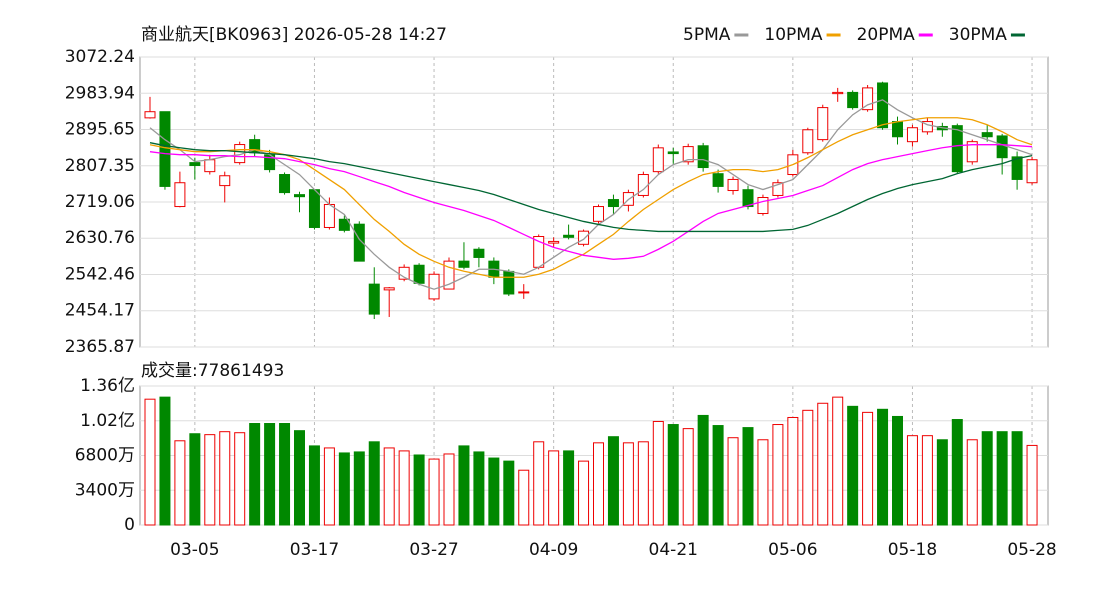 This screenshot has width=1096, height=594. Describe the element at coordinates (978, 35) in the screenshot. I see `legend-label: 30PMA` at that location.